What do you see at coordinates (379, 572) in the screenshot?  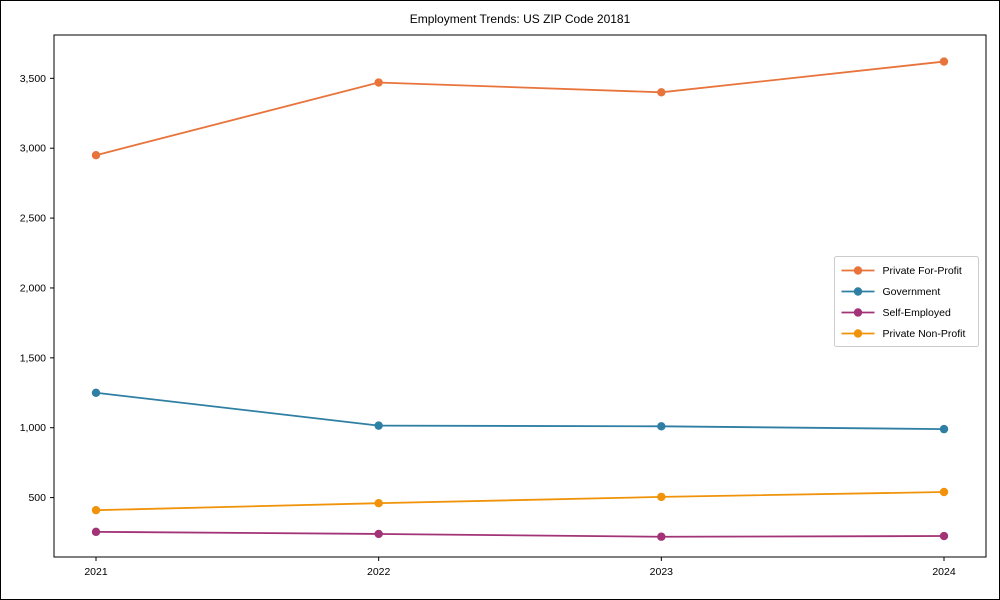 I see `x-tick-label: 2022` at bounding box center [379, 572].